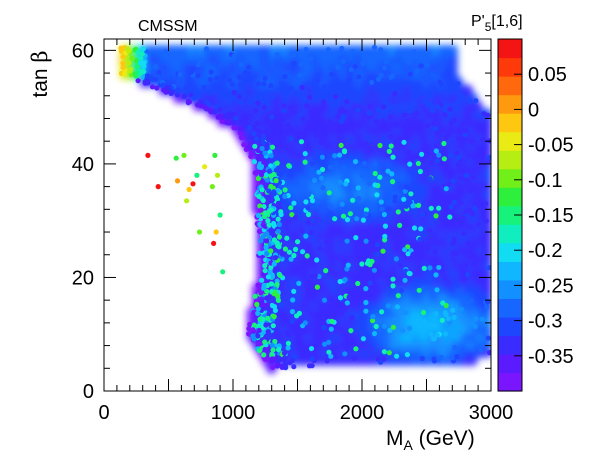 The width and height of the screenshot is (596, 472). Describe the element at coordinates (83, 51) in the screenshot. I see `y-tick-label: 60` at that location.